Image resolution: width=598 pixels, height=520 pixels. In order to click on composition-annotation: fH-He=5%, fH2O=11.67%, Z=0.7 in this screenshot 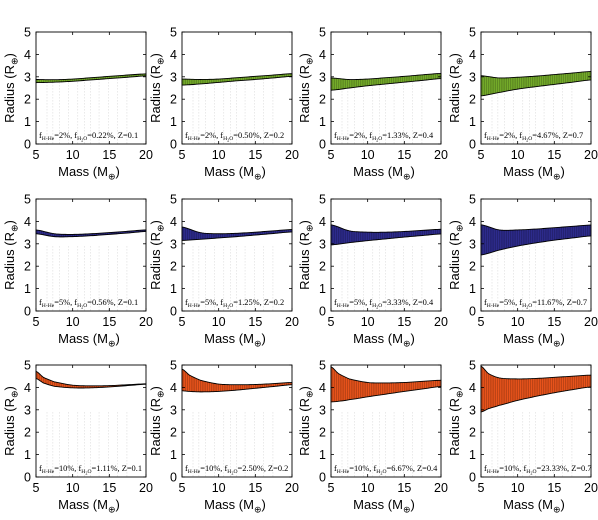, I will do `click(535, 304)`.